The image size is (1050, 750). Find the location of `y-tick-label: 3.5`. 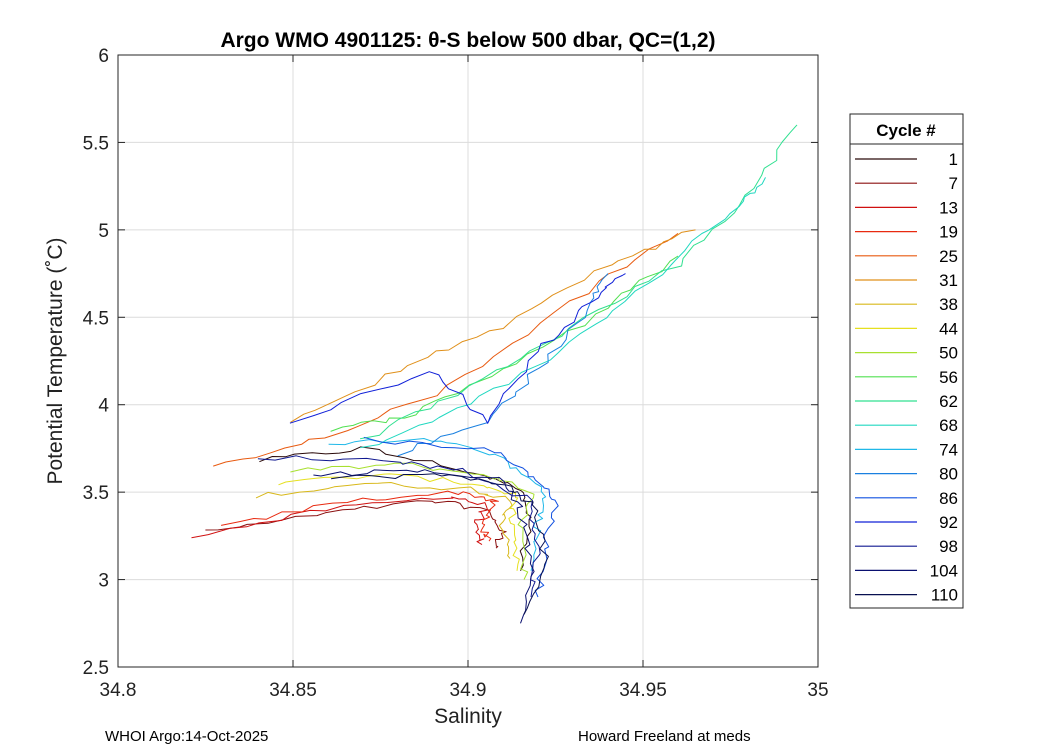

y-tick-label: 3.5 is located at coordinates (96, 493).